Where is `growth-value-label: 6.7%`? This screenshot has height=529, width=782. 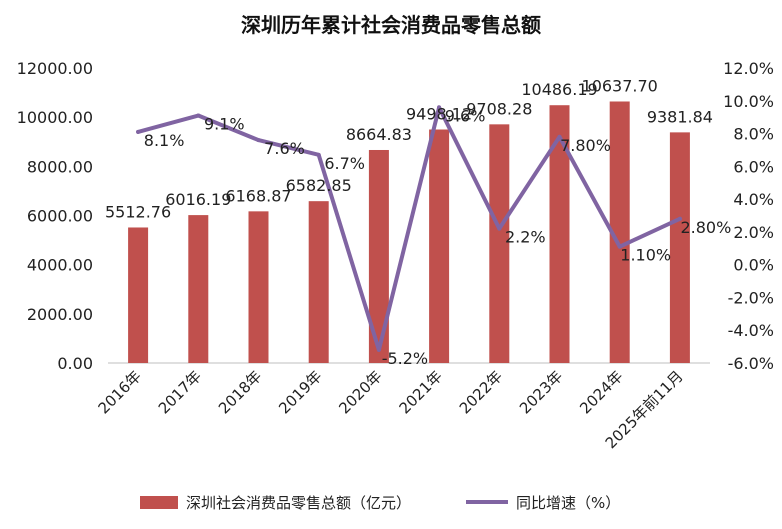 growth-value-label: 6.7% is located at coordinates (344, 163).